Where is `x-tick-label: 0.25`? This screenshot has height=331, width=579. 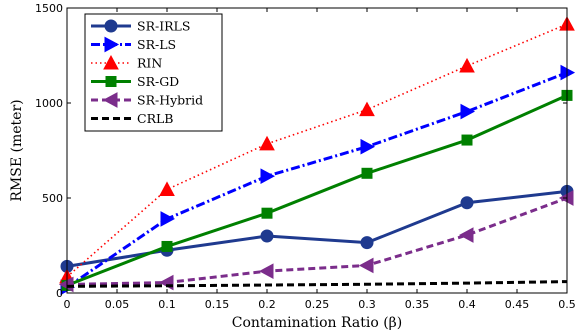
x-tick-label: 0.25 is located at coordinates (317, 304).